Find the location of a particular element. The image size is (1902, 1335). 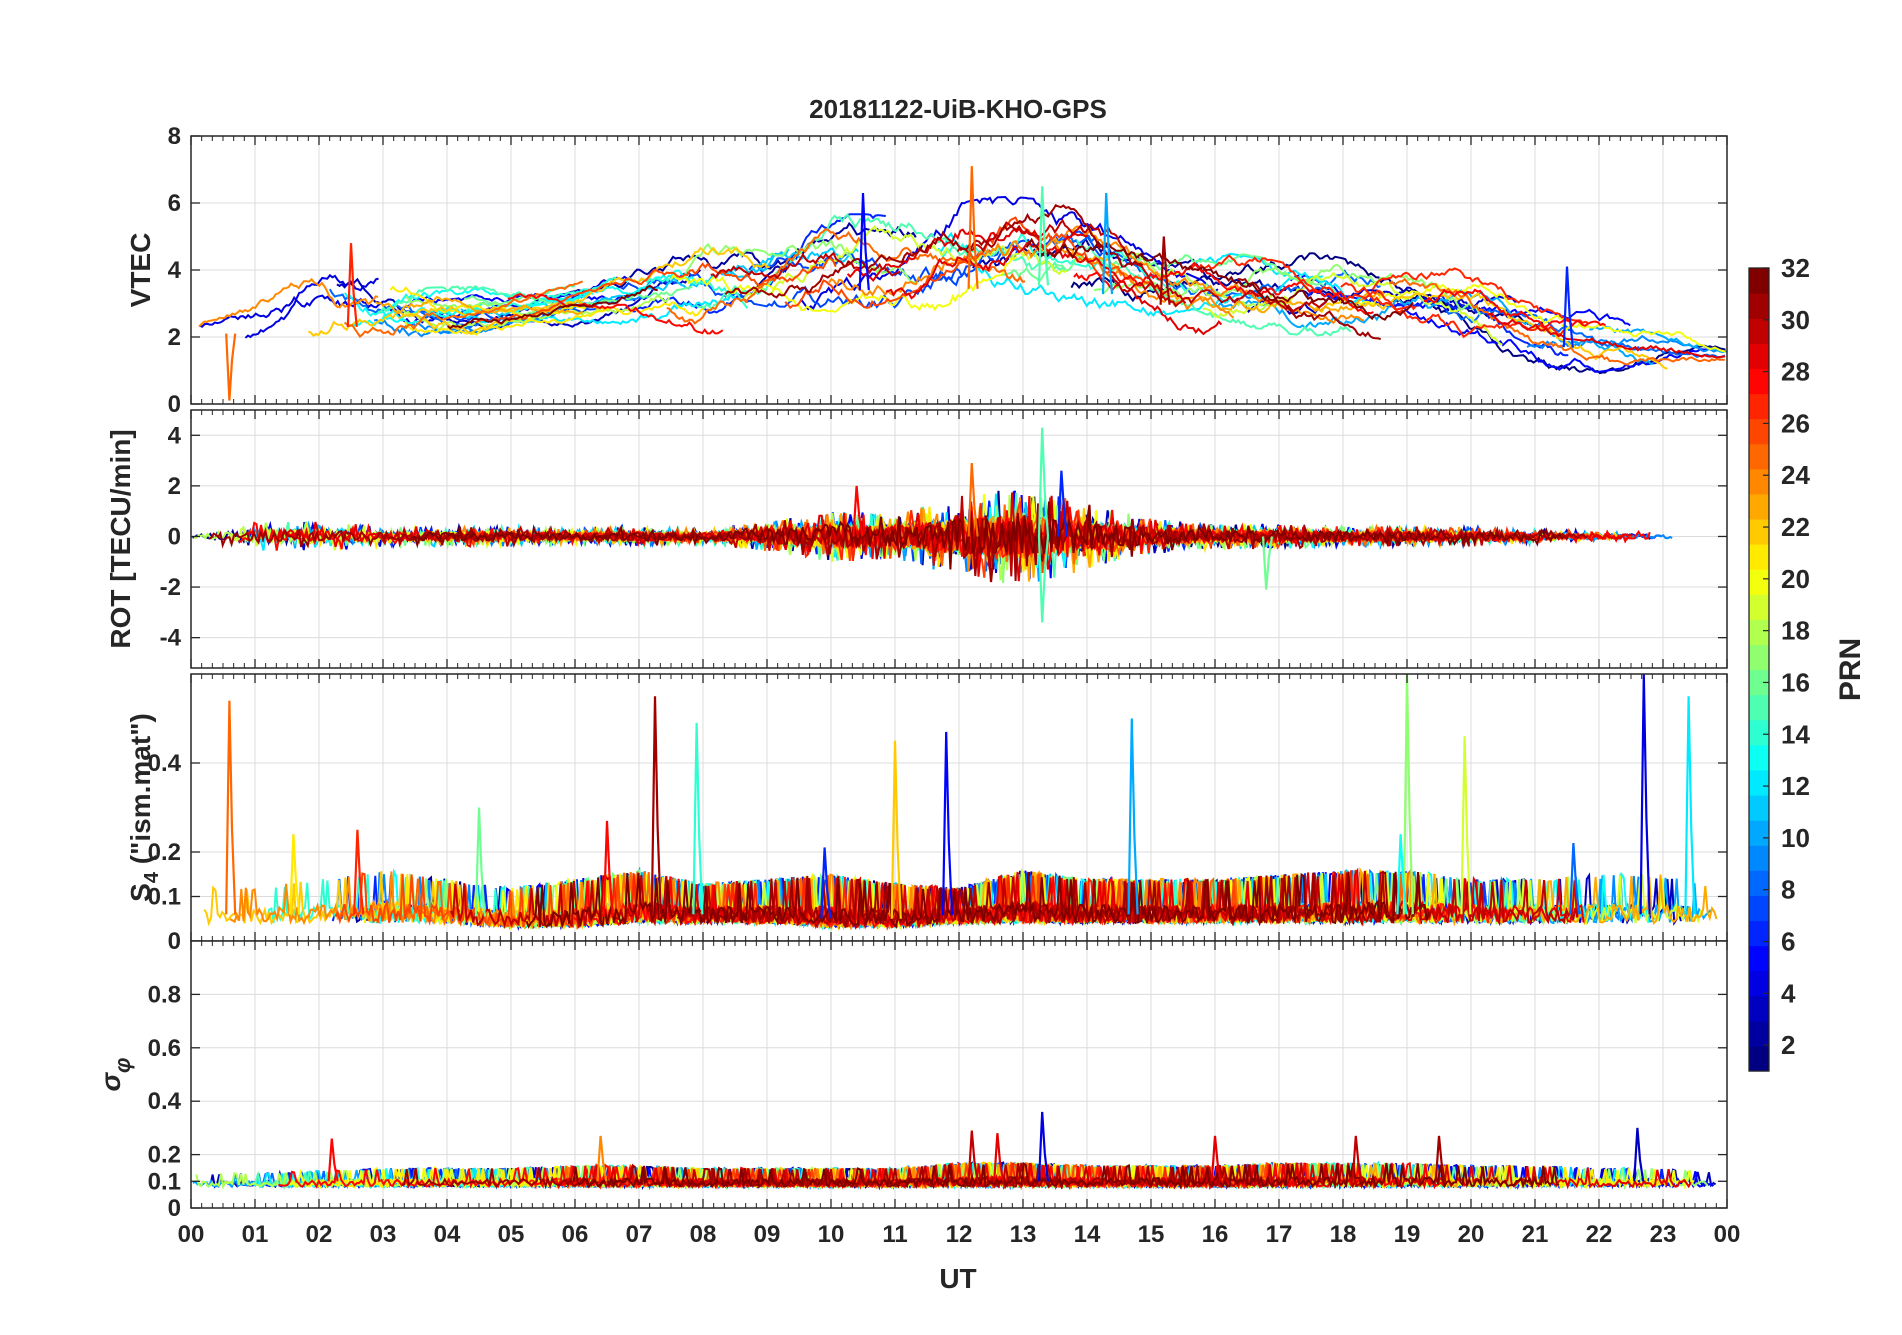

colorbar-tick-label: 14 is located at coordinates (1795, 734).